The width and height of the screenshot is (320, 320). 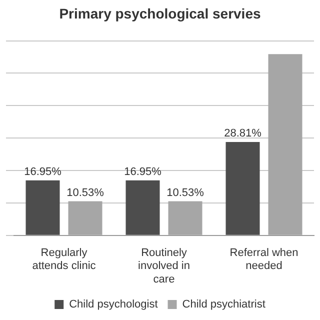 I want to click on x-tick-label: Regularly attends clinic, so click(x=64, y=259).